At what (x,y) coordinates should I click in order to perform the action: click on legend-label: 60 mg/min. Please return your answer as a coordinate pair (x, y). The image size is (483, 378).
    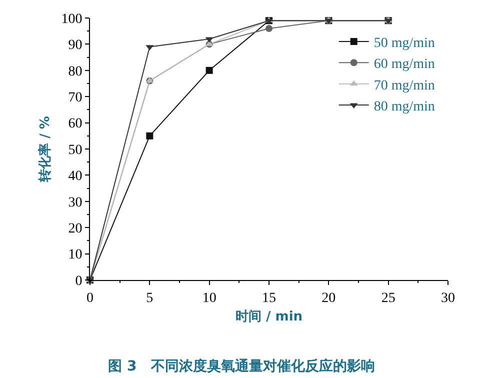
    Looking at the image, I should click on (404, 64).